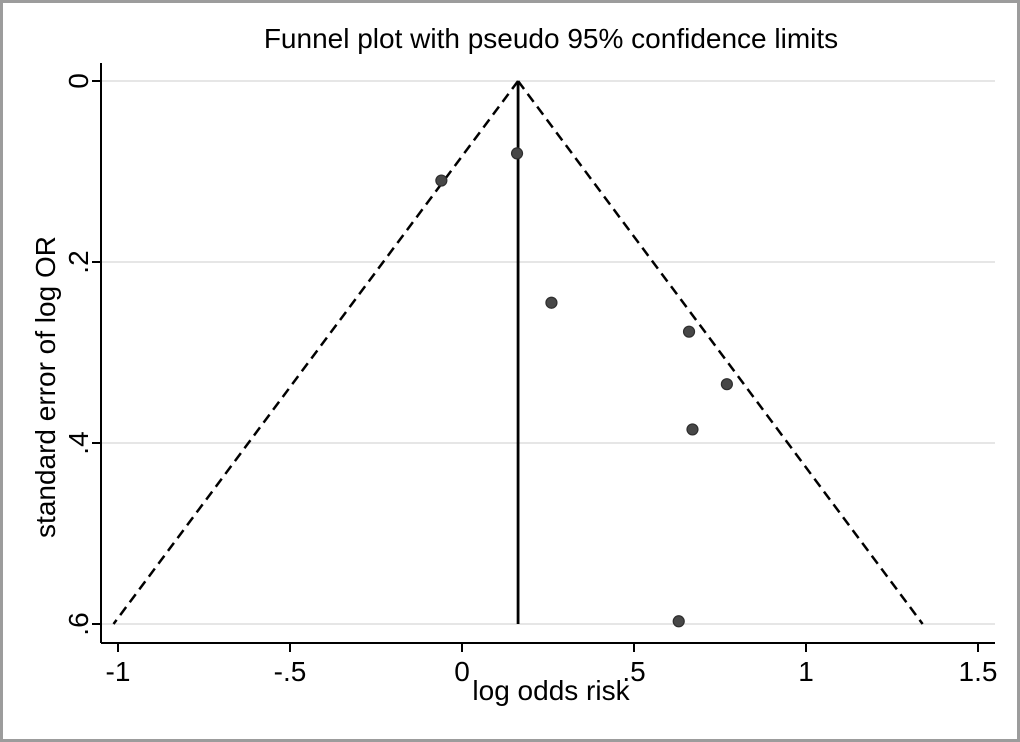  I want to click on x-axis-label: log odds risk, so click(551, 690).